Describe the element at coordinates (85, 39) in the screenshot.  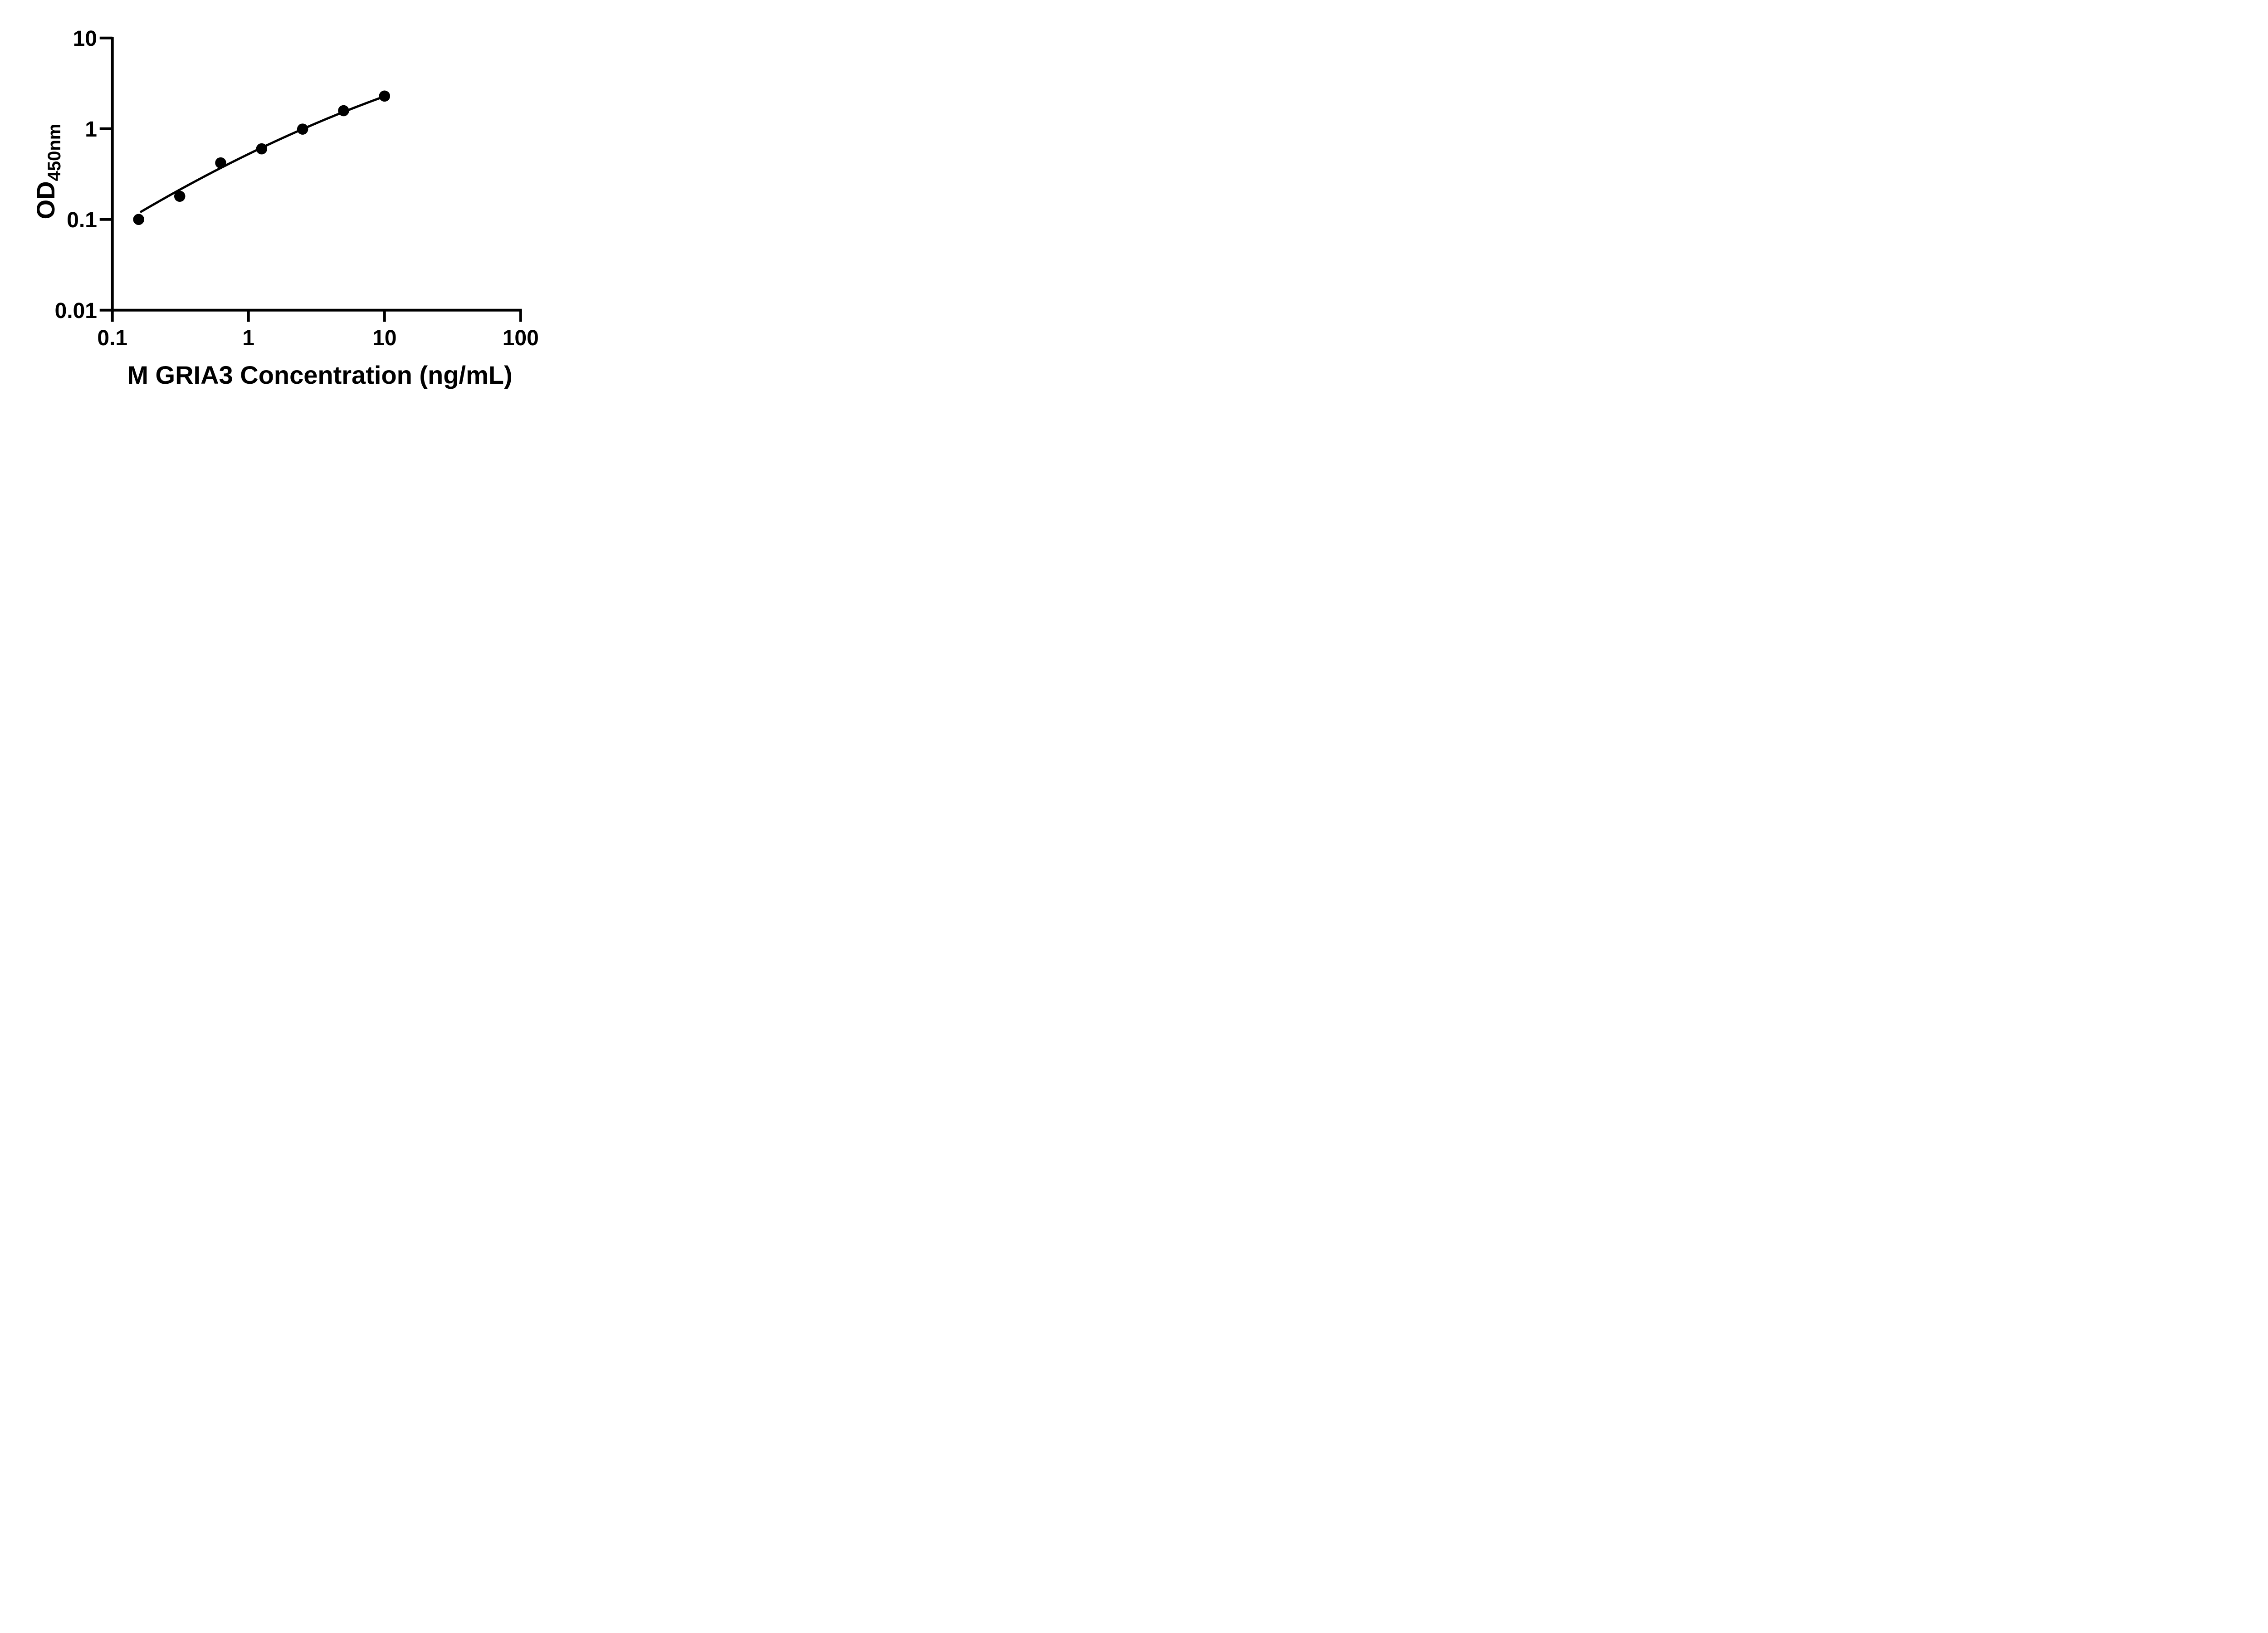
I see `y-tick-label: 10` at that location.